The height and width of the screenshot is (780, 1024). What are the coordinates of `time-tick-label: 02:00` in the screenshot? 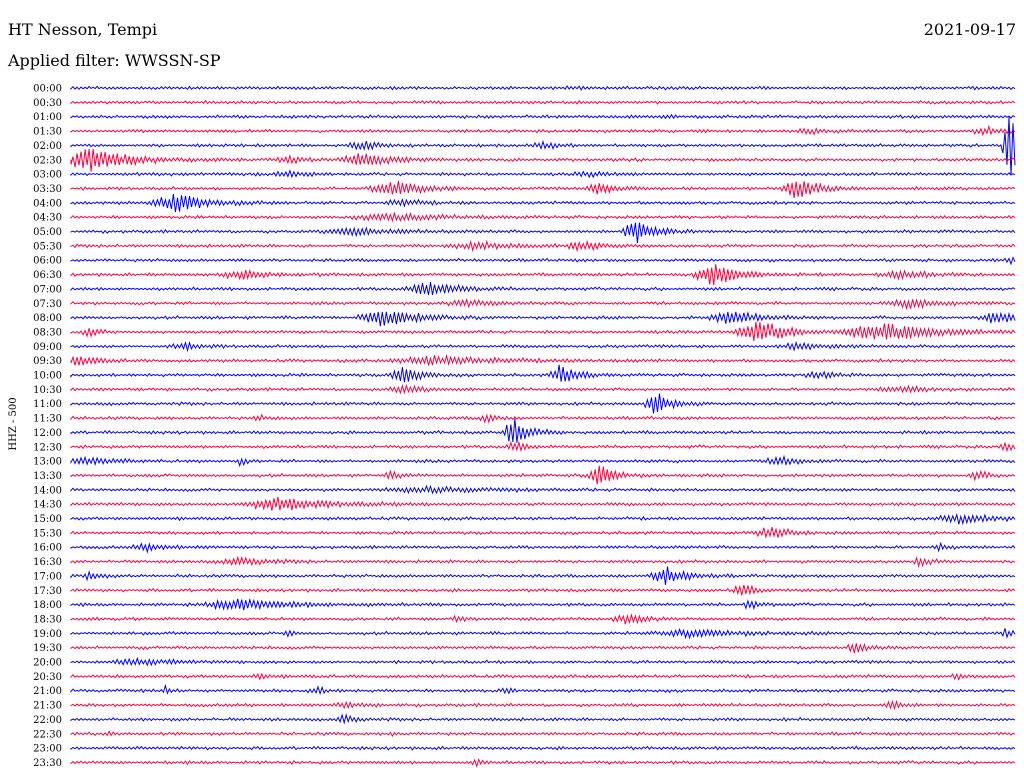 It's located at (47, 146).